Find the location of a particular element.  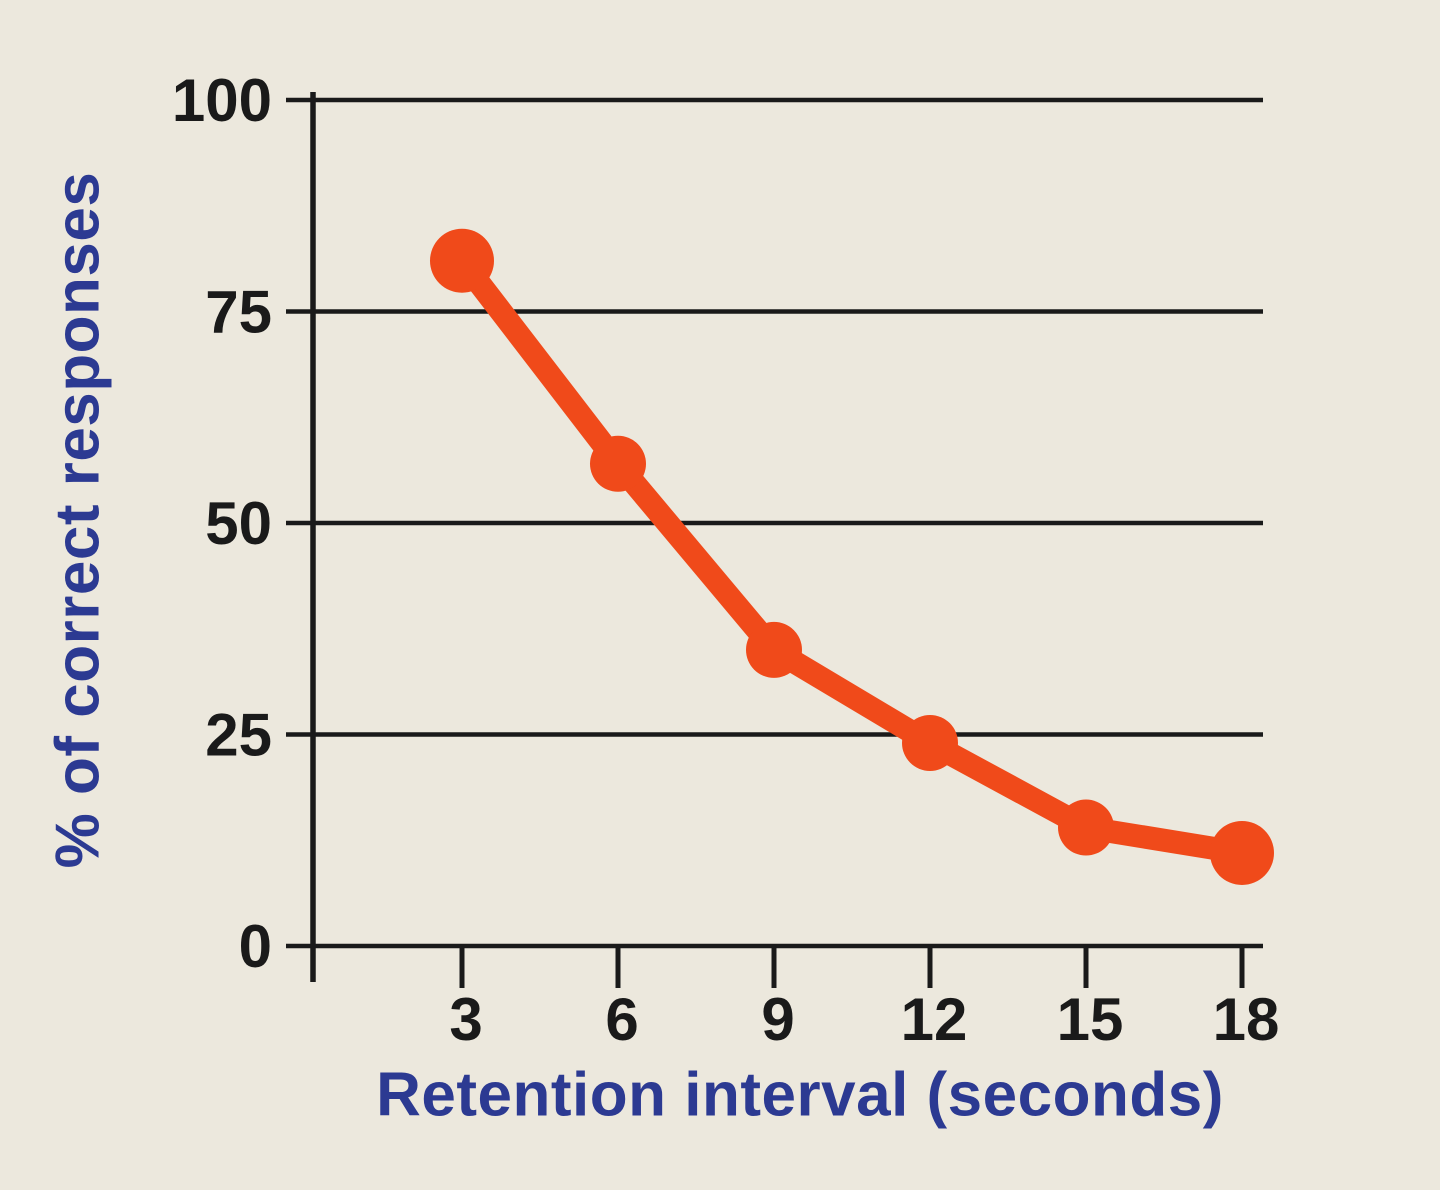

data-point-18s is located at coordinates (1242, 852).